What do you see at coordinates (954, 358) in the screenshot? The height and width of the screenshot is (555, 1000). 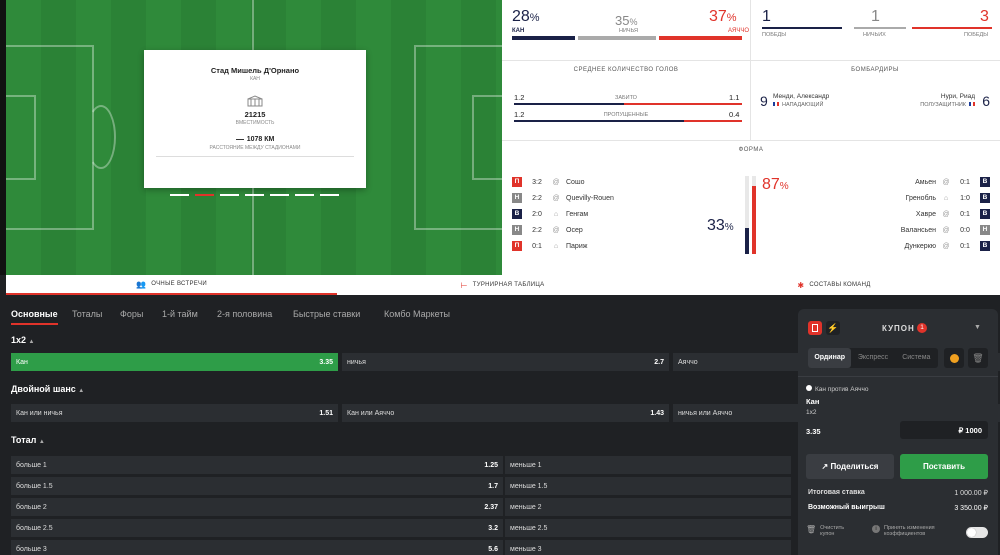 I see `settings-button` at bounding box center [954, 358].